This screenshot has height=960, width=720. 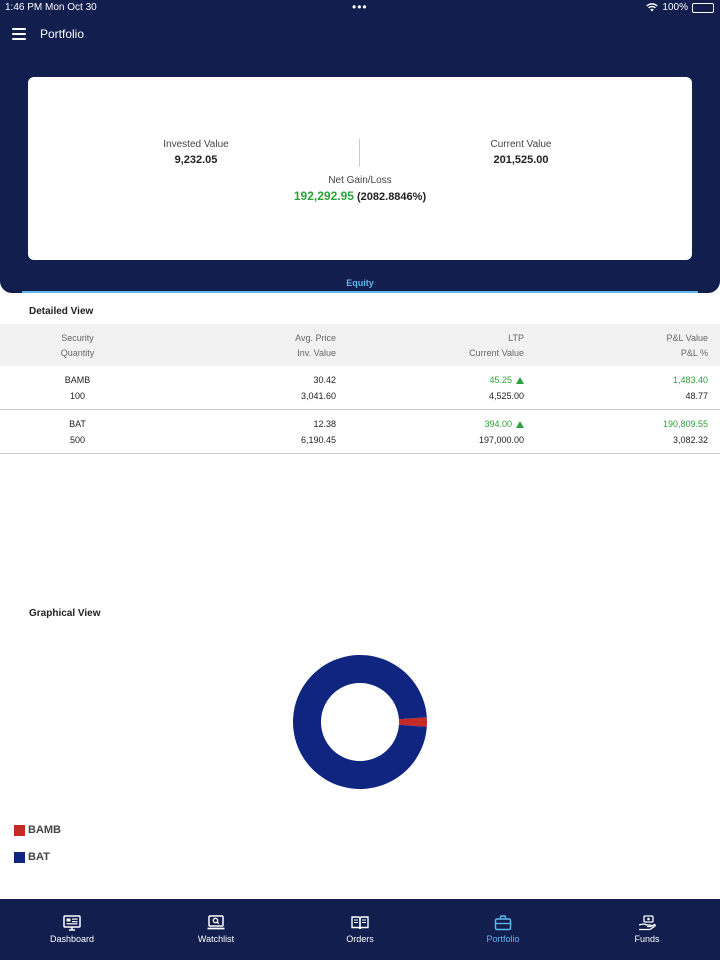 I want to click on current-value: 201,525.00, so click(x=521, y=160).